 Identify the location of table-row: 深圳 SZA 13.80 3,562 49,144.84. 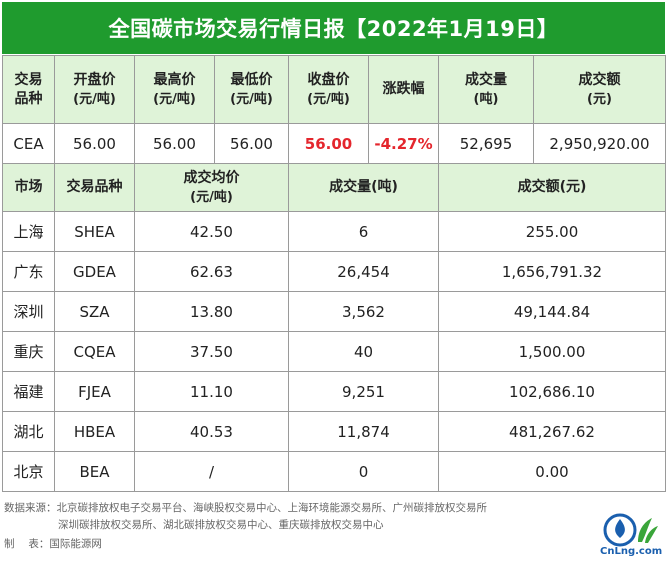
(334, 311).